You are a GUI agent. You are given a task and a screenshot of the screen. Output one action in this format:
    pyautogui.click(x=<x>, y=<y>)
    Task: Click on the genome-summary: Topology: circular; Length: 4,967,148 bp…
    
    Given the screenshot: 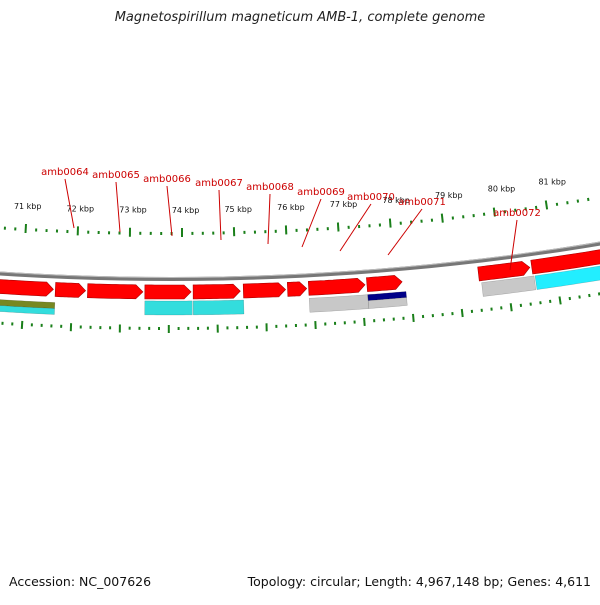 What is the action you would take?
    pyautogui.click(x=419, y=581)
    